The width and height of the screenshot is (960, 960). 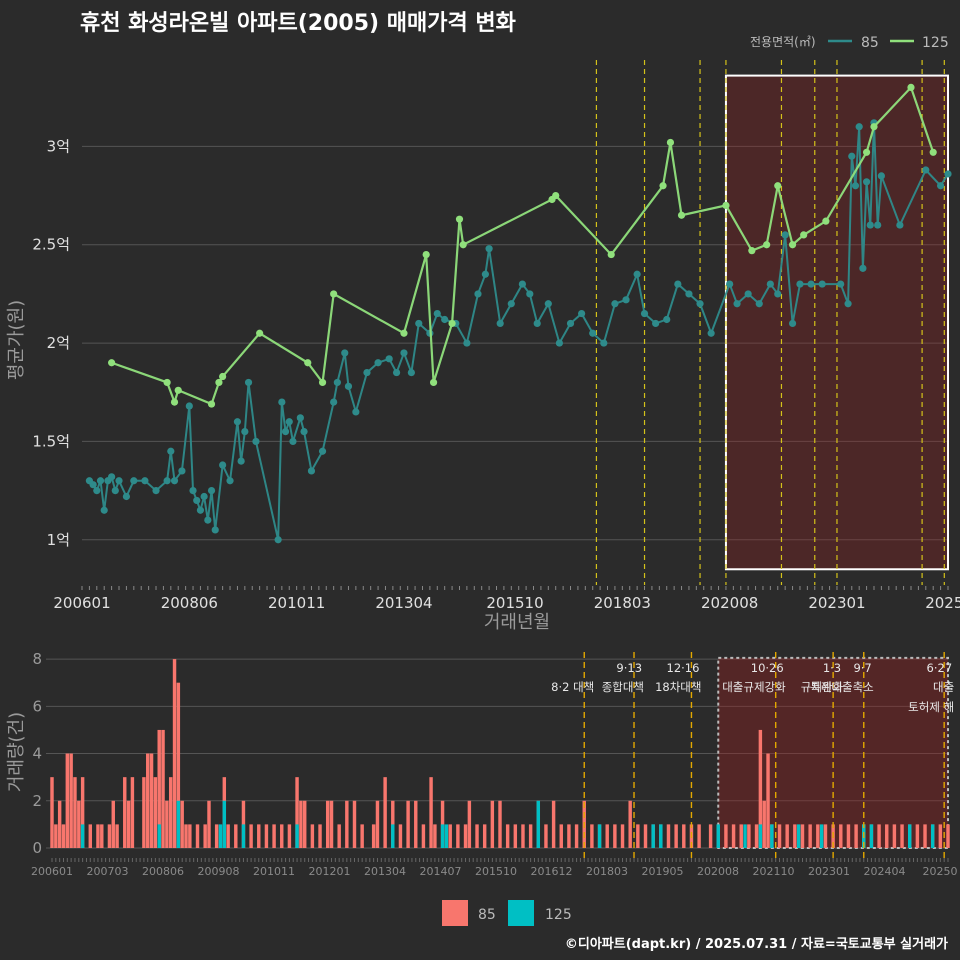 I want to click on price-x-tick-label: 200806, so click(x=189, y=603).